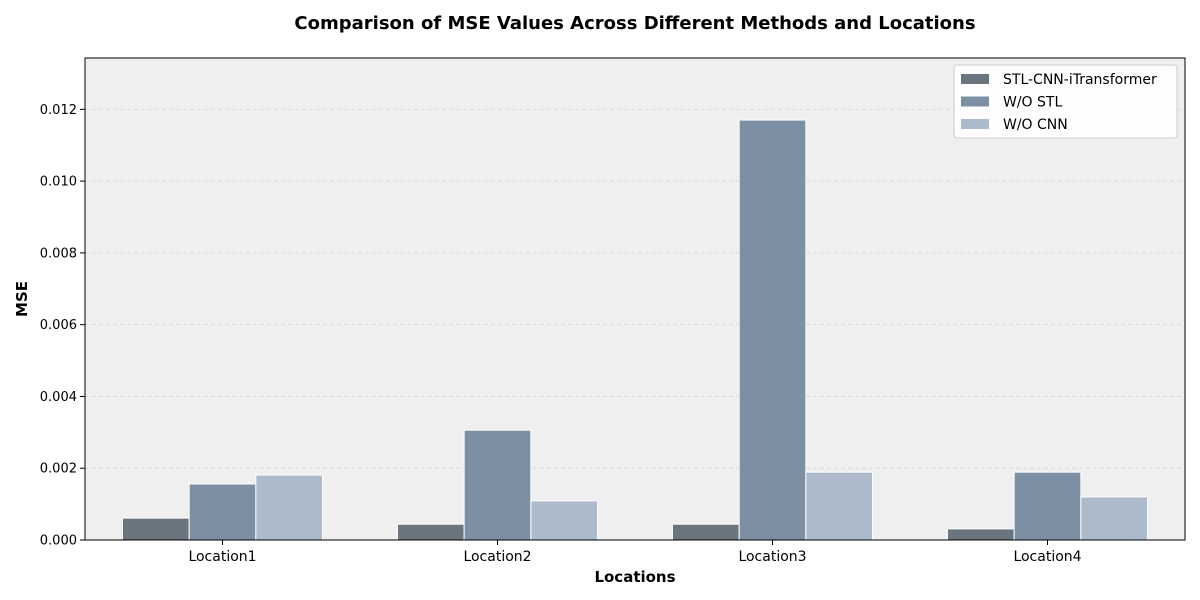 Image resolution: width=1200 pixels, height=600 pixels. I want to click on x-axis-label: Locations, so click(634, 577).